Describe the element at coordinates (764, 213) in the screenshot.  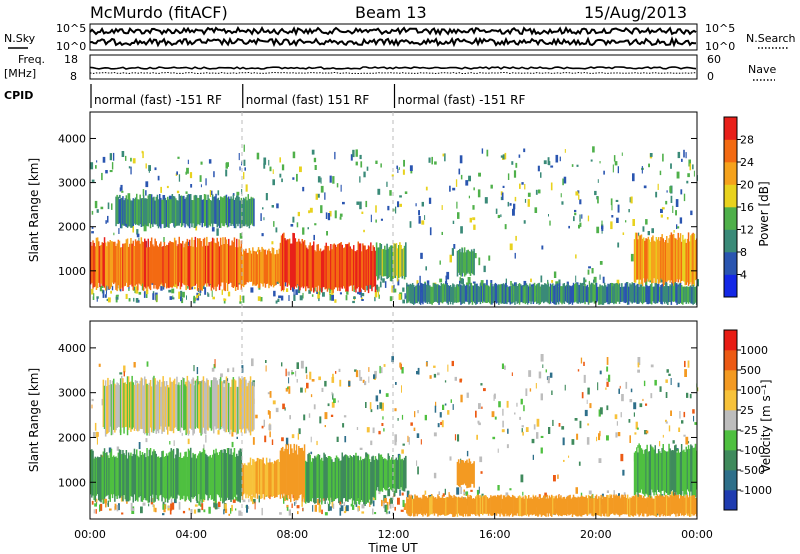
I see `power-colorbar-label: Power [dB]` at that location.